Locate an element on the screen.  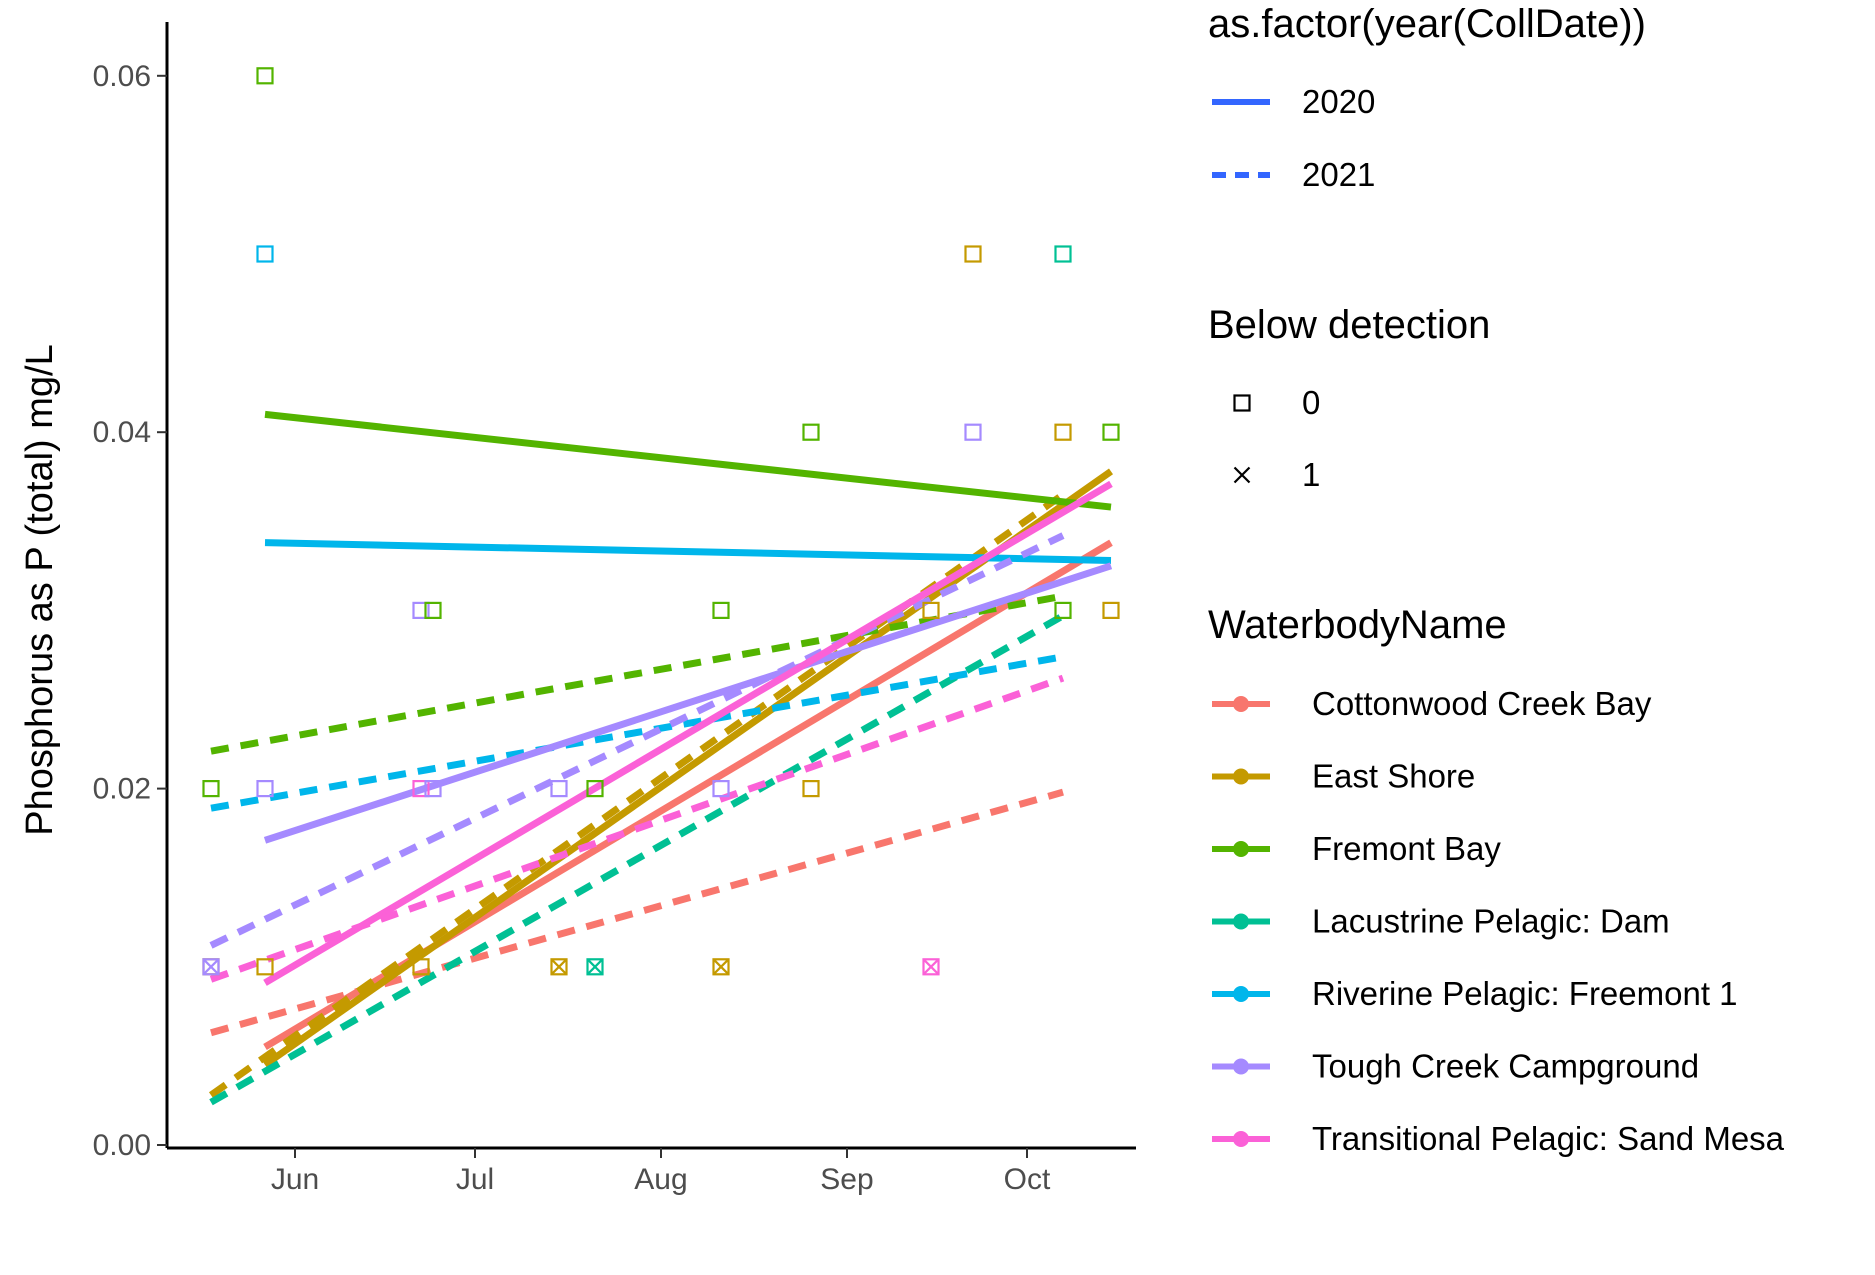
fit-line-riverine-pelagic-freemont-1-2021 is located at coordinates (637, 732).